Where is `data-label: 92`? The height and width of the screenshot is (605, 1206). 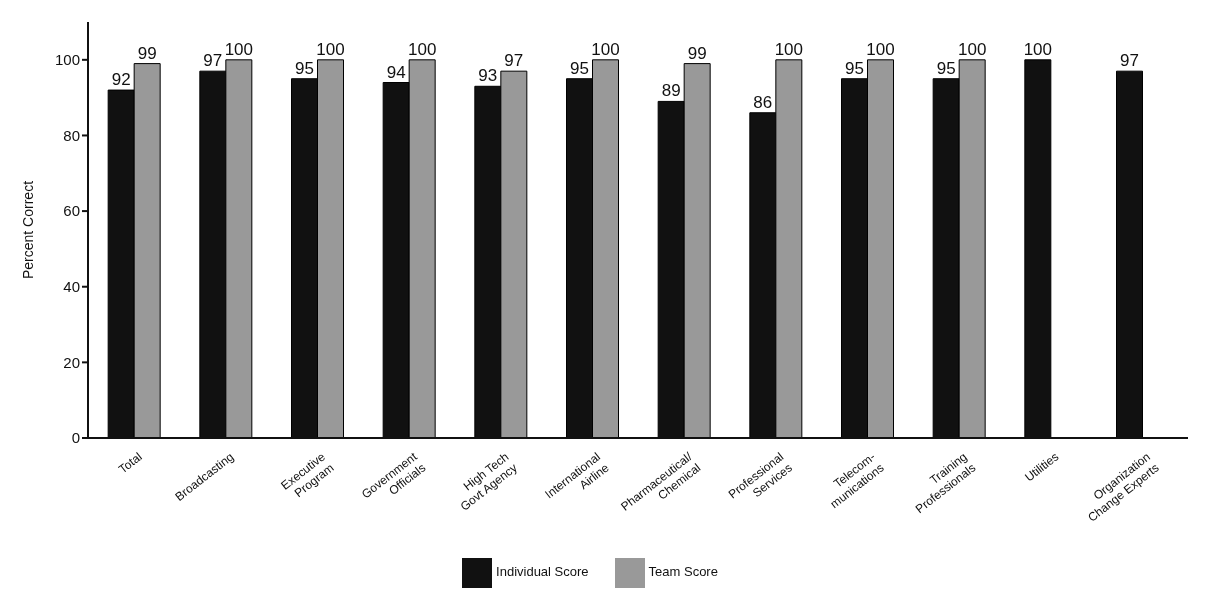 data-label: 92 is located at coordinates (121, 80).